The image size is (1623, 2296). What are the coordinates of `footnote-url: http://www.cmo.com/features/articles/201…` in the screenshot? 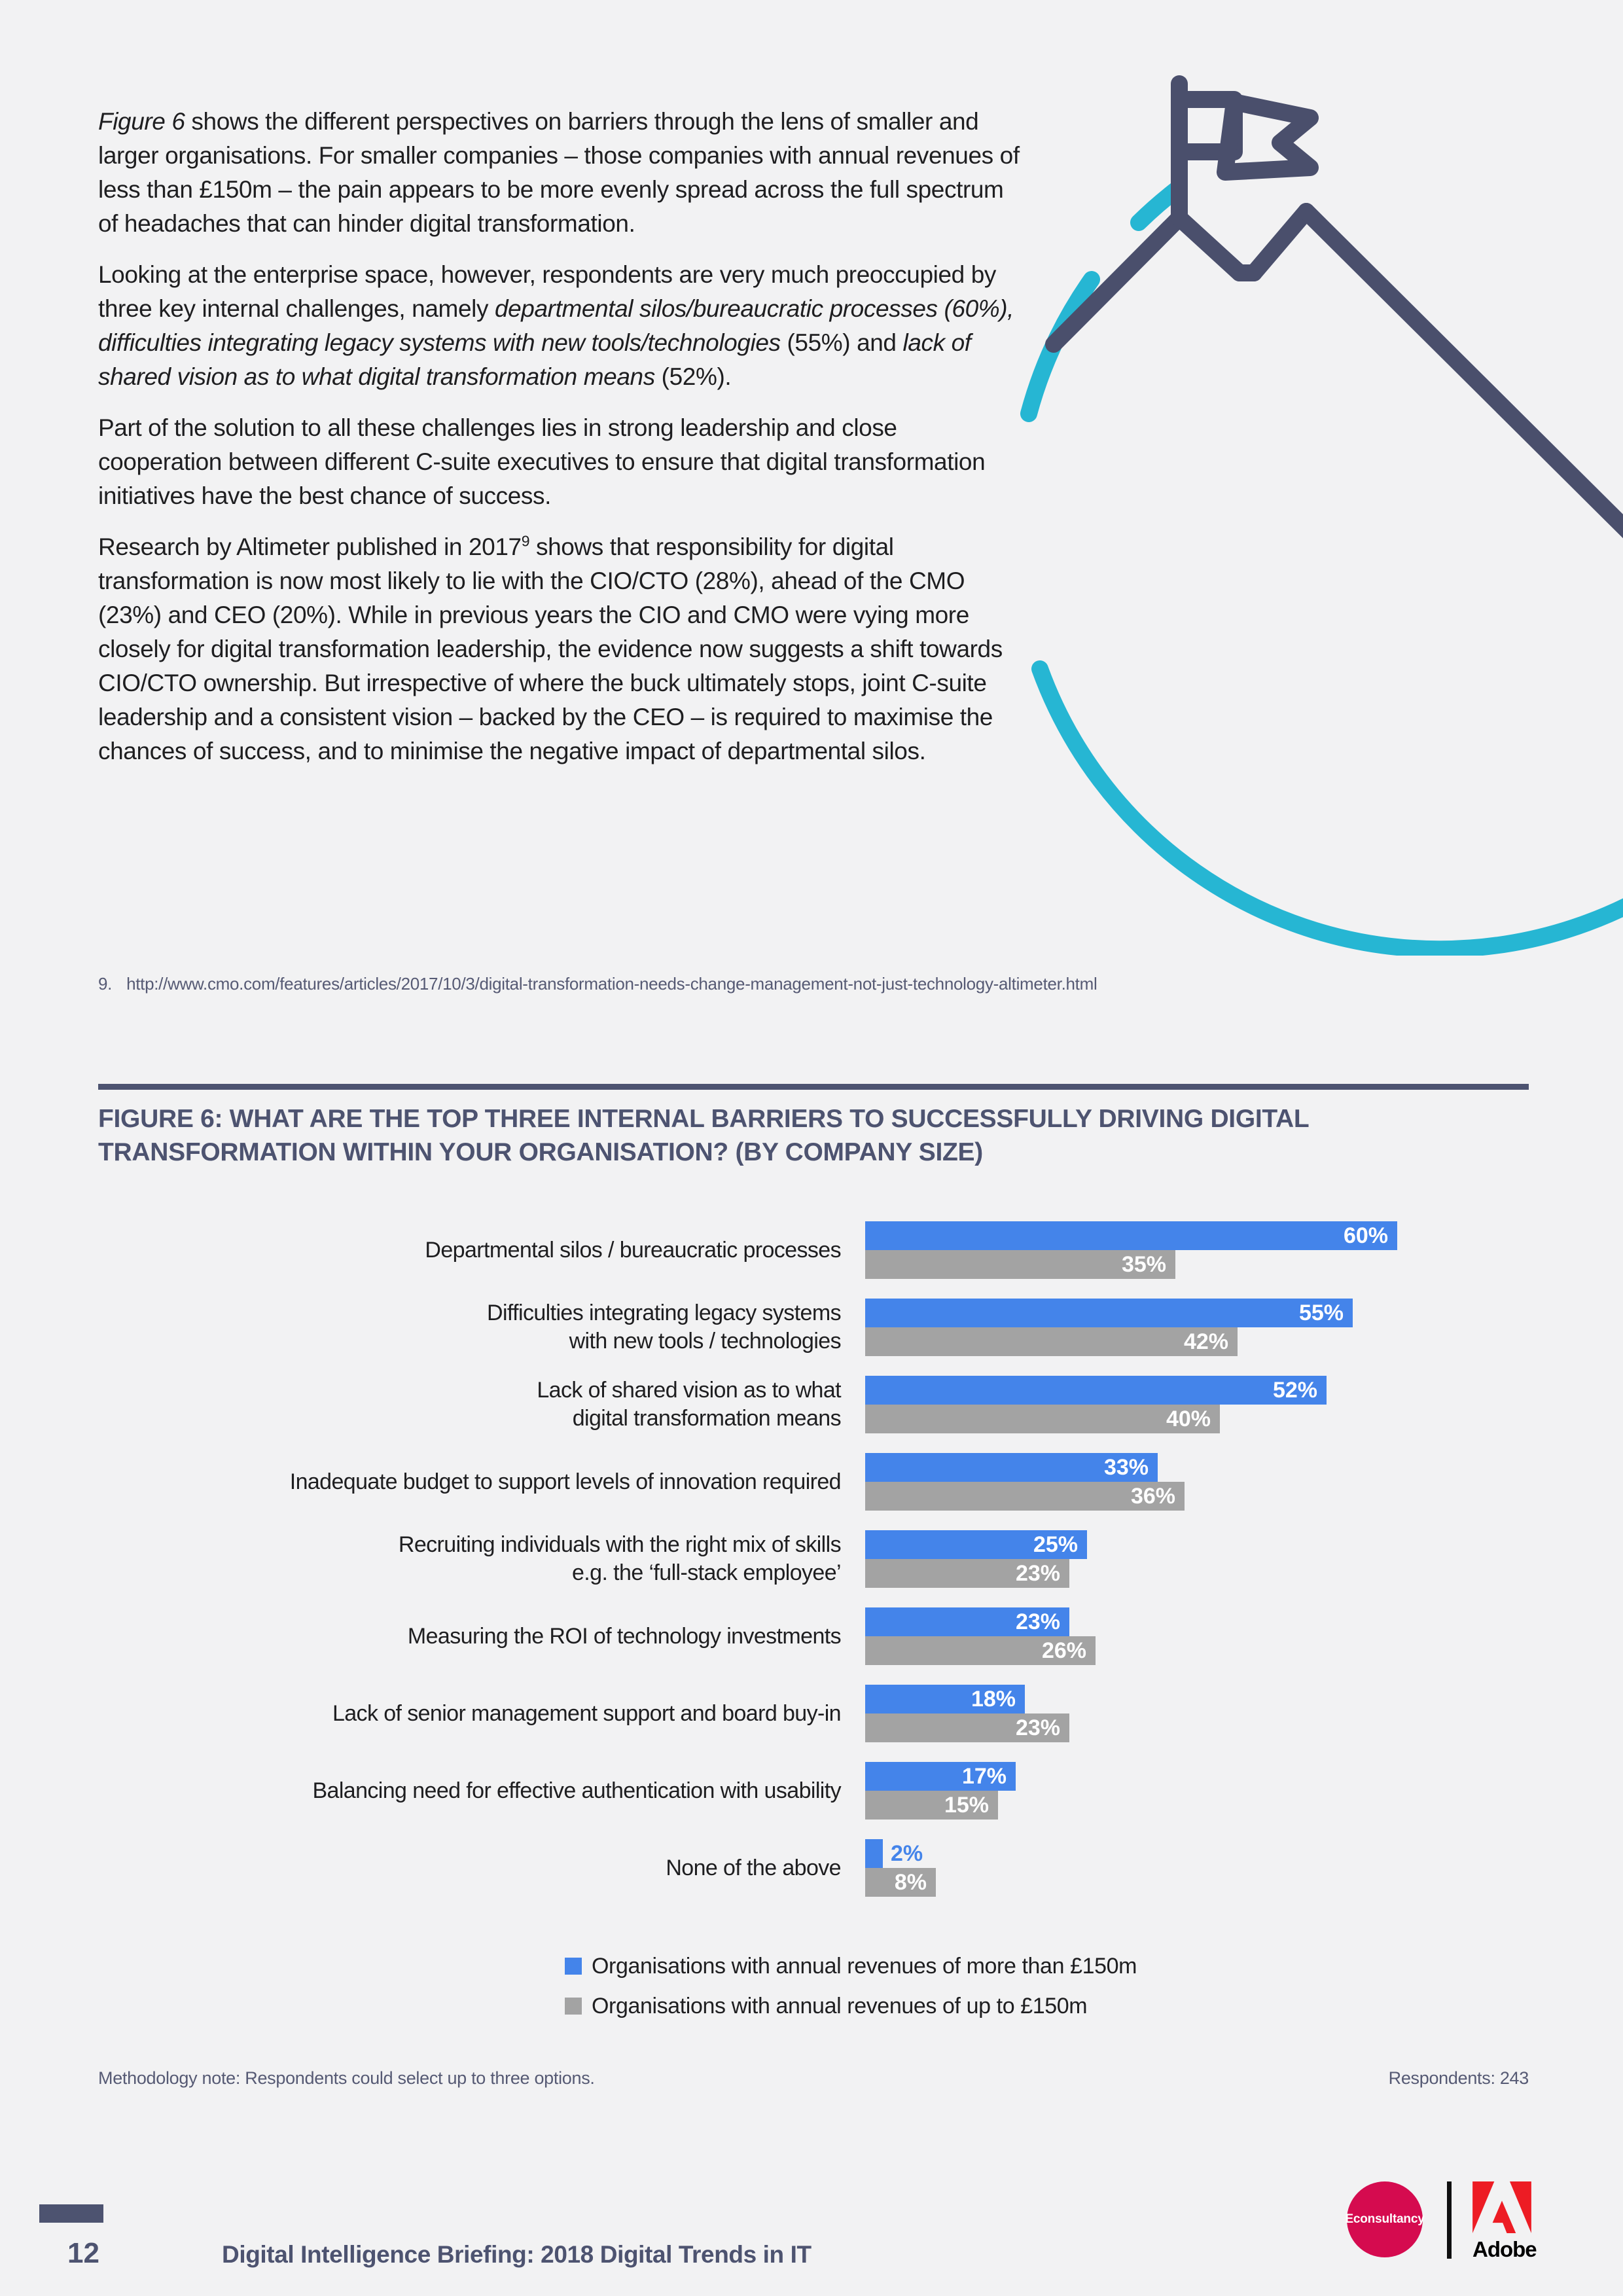 It's located at (611, 984).